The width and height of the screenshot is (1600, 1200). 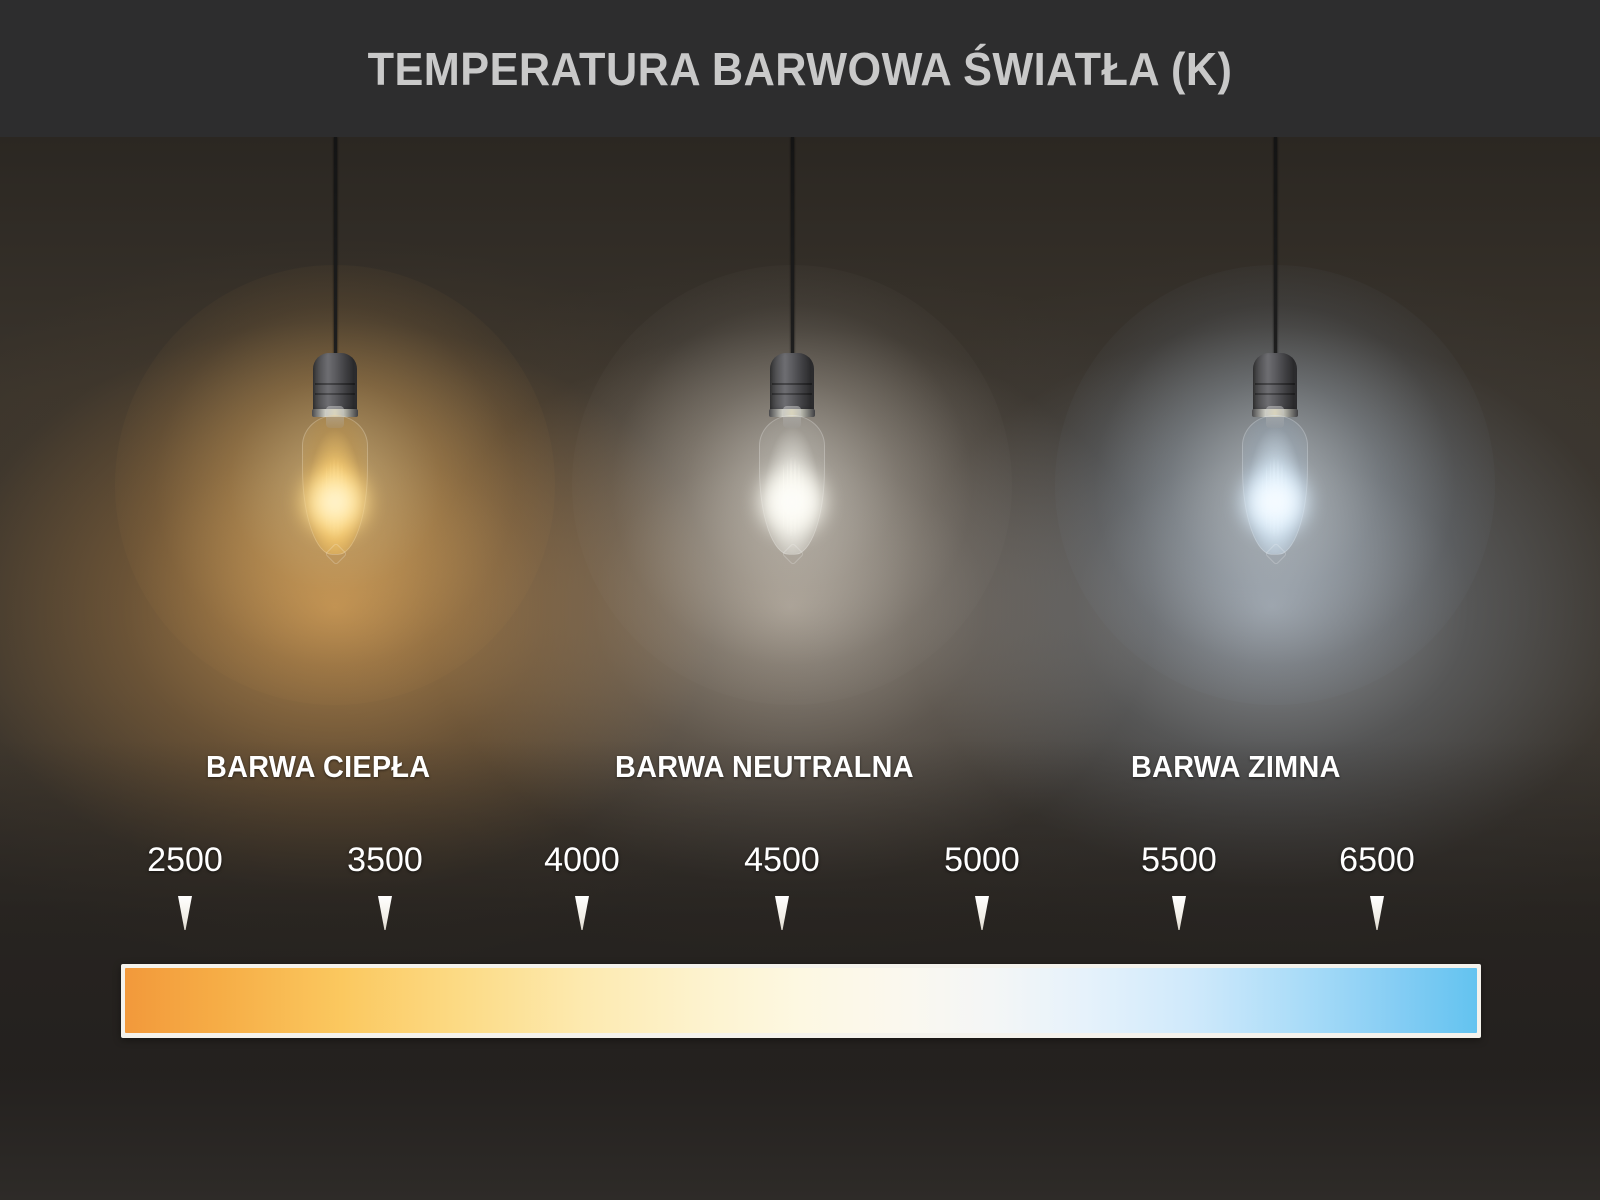 I want to click on header-bar: TEMPERATURA BARWOWA ŚWIATŁA (K), so click(x=800, y=68).